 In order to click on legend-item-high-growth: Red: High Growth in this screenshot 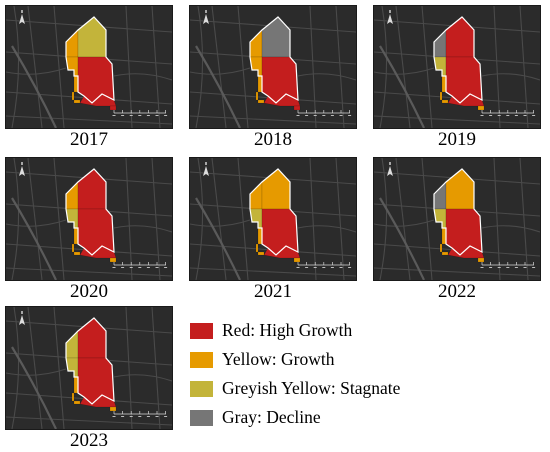, I will do `click(295, 330)`.